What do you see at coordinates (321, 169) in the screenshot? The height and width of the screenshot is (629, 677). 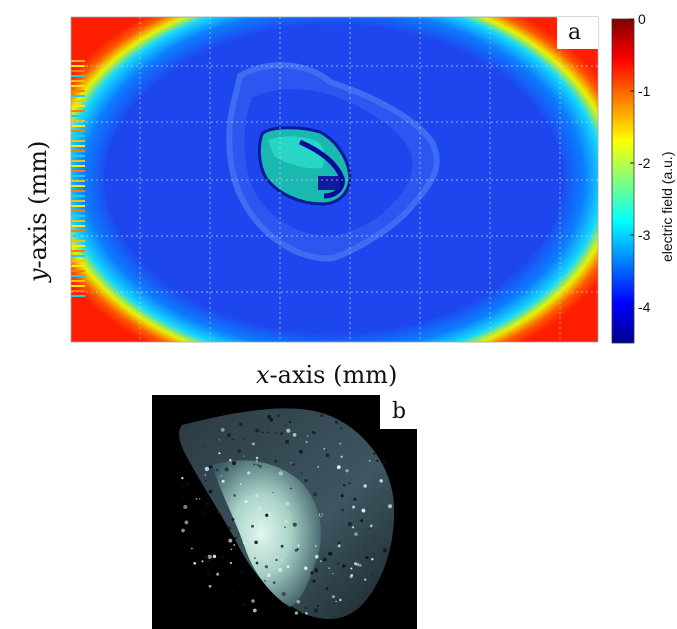 I see `inner-edge-dark` at bounding box center [321, 169].